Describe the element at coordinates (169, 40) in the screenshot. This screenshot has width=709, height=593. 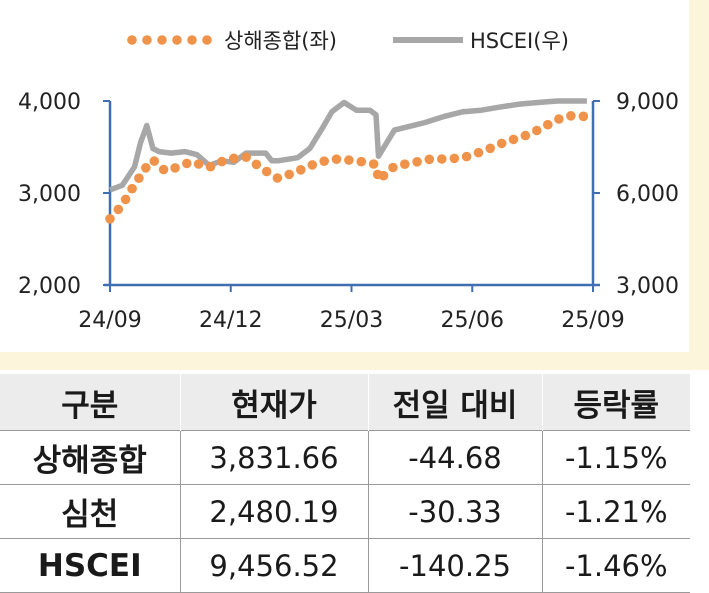
I see `legend-marker-shanghai` at that location.